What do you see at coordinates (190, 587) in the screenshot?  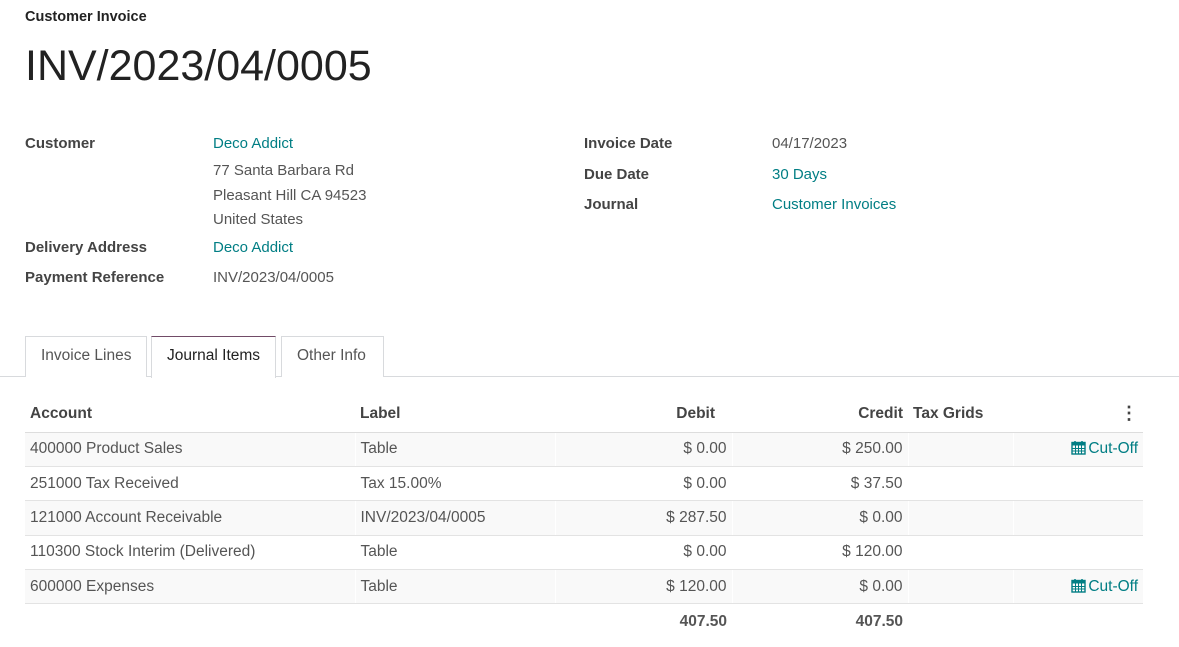 I see `account-cell: 600000 Expenses` at bounding box center [190, 587].